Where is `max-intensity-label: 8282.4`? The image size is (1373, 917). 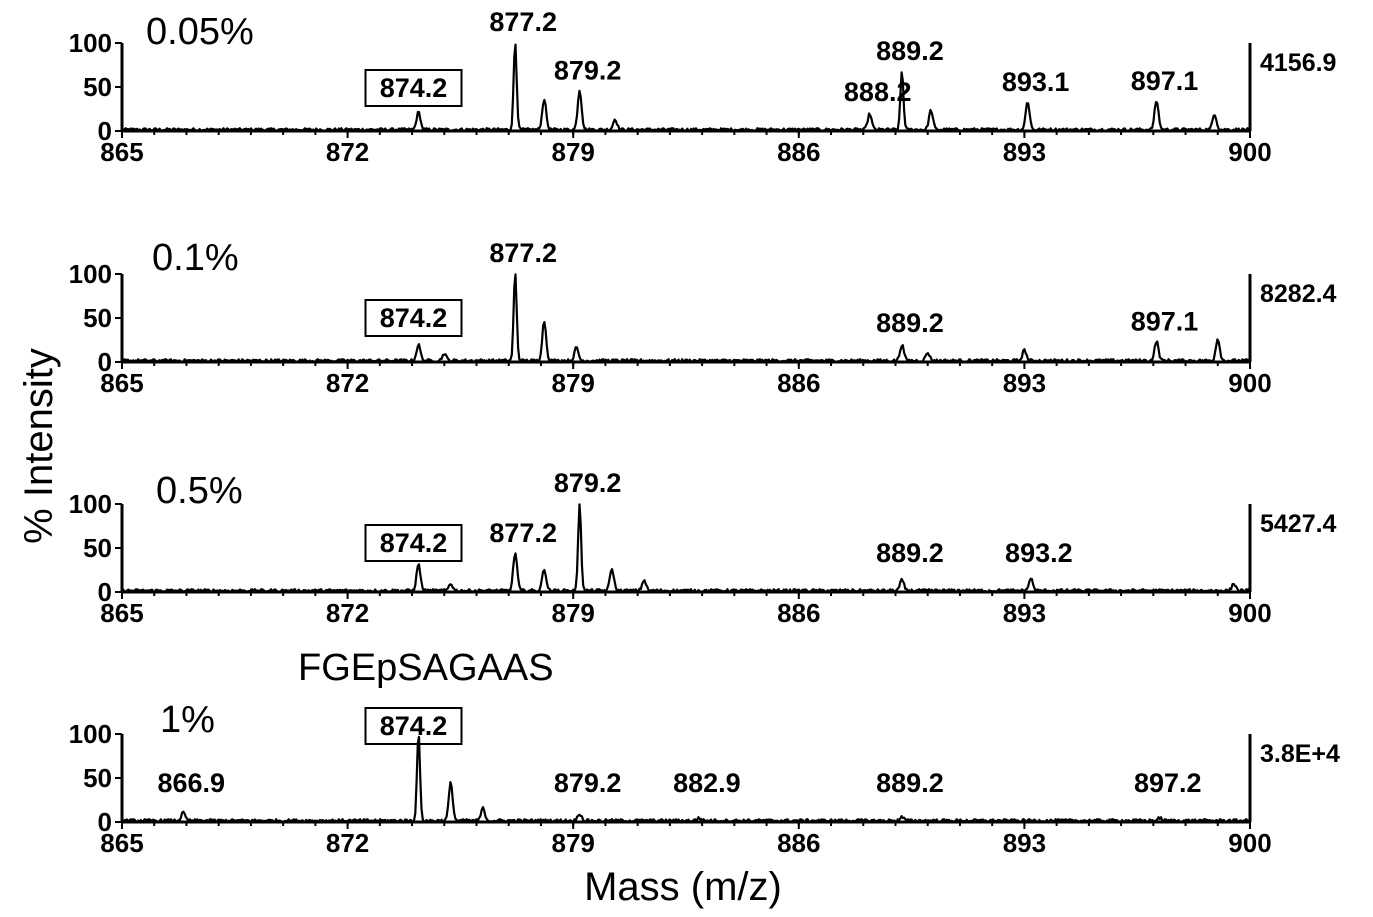 max-intensity-label: 8282.4 is located at coordinates (1298, 294).